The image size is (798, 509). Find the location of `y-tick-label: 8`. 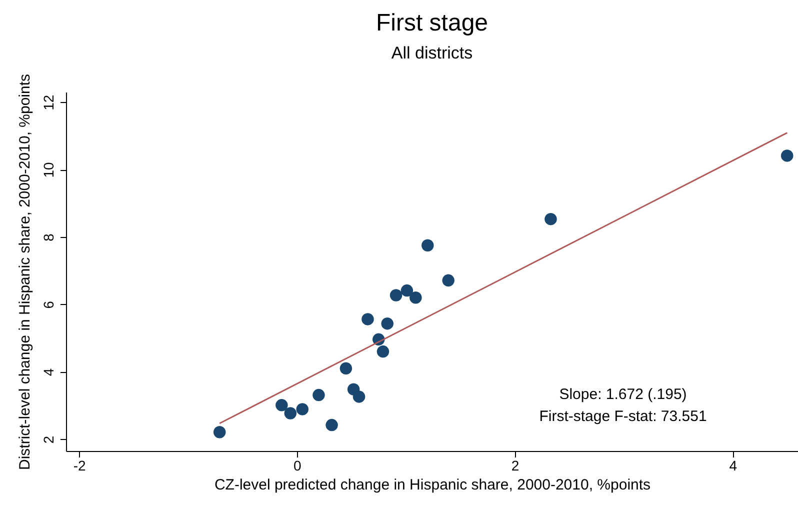

y-tick-label: 8 is located at coordinates (48, 237).